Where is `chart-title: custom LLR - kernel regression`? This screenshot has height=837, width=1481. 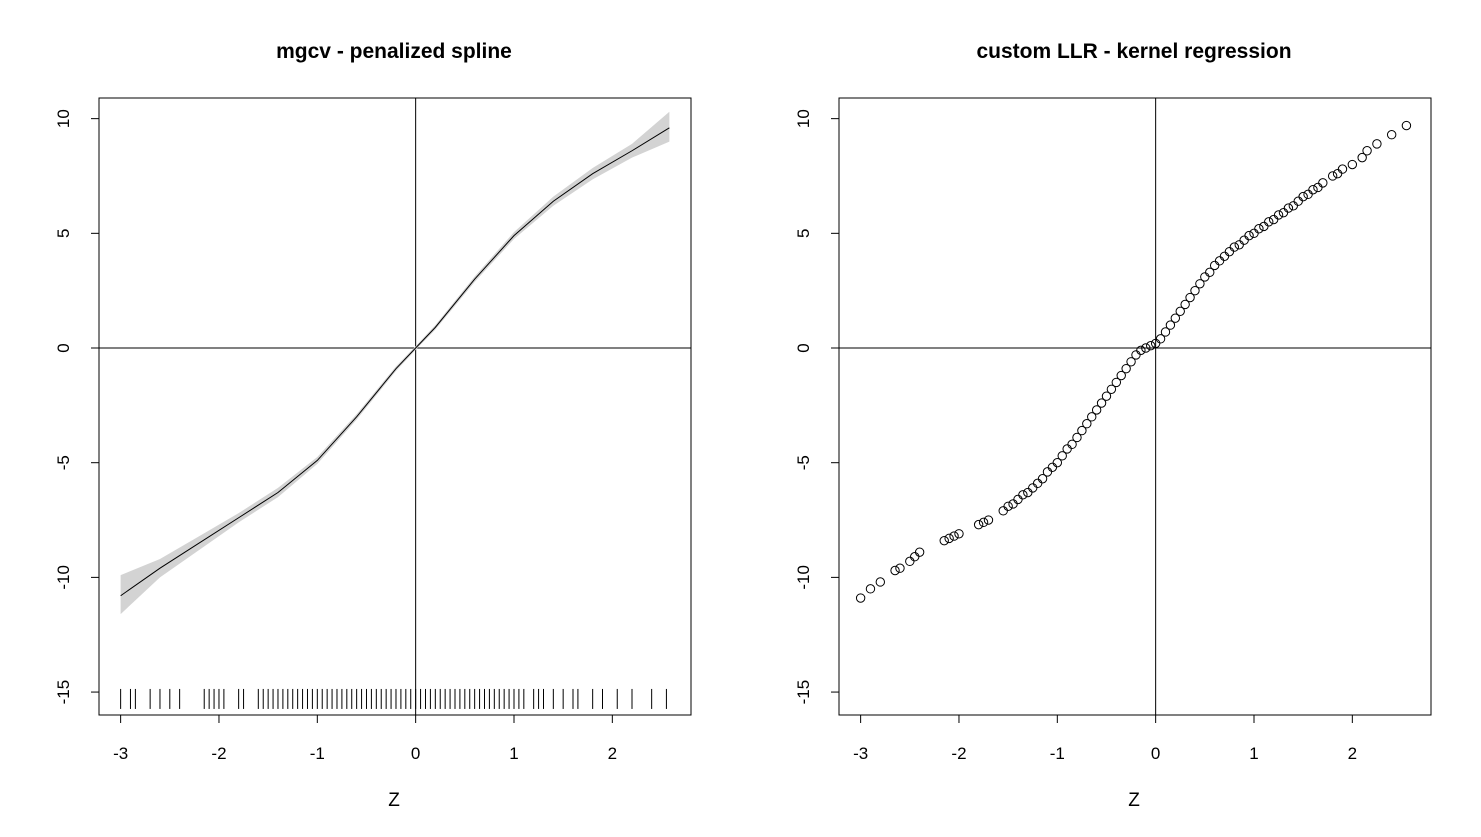 chart-title: custom LLR - kernel regression is located at coordinates (1133, 51).